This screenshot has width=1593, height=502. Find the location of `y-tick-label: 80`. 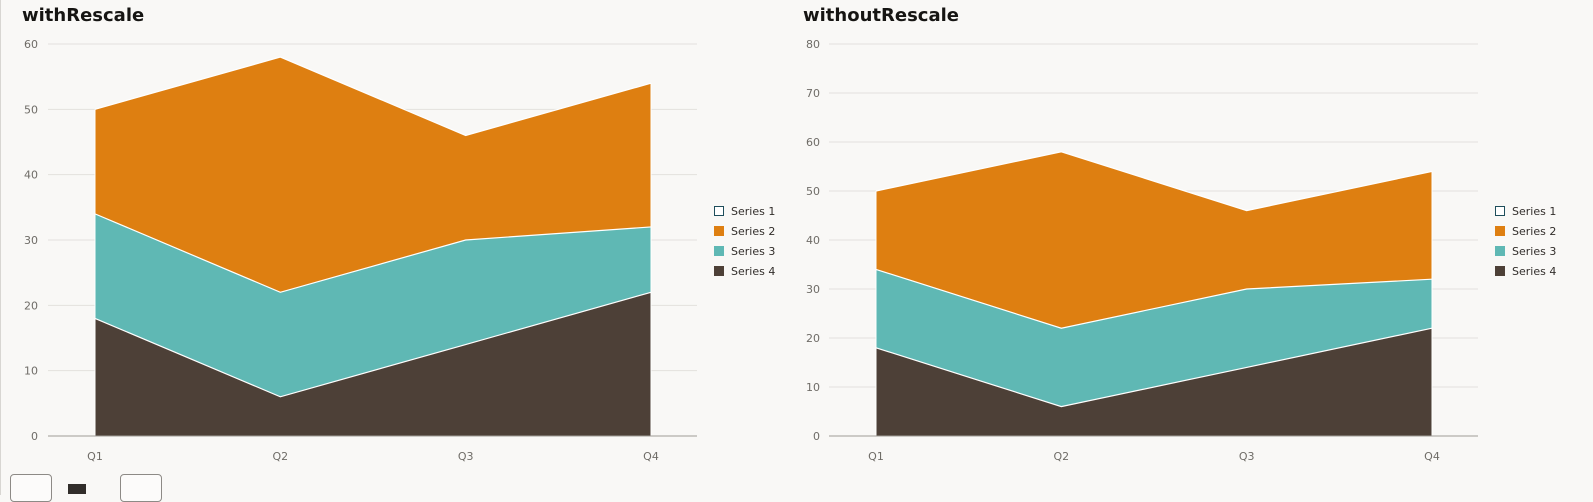

y-tick-label: 80 is located at coordinates (813, 44).